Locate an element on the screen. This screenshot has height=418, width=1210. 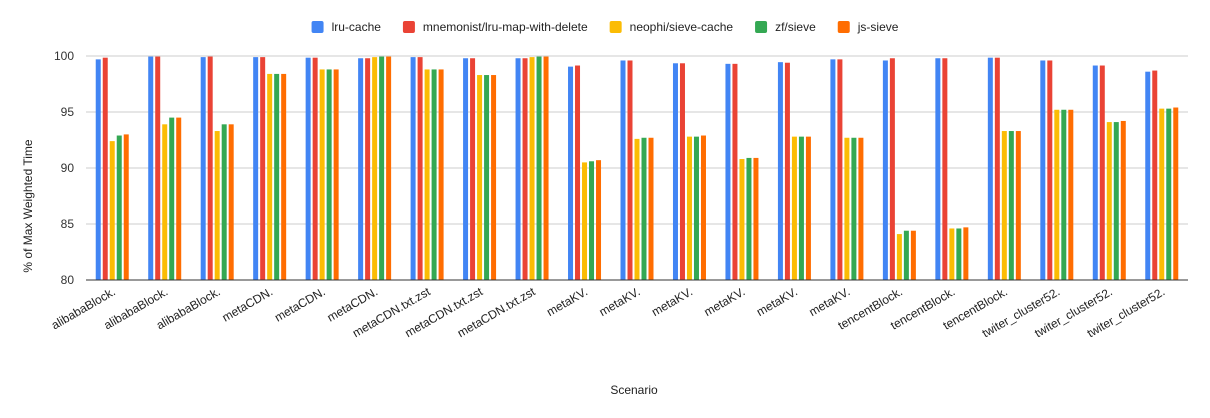
x-axis-title: Scenario is located at coordinates (634, 390).